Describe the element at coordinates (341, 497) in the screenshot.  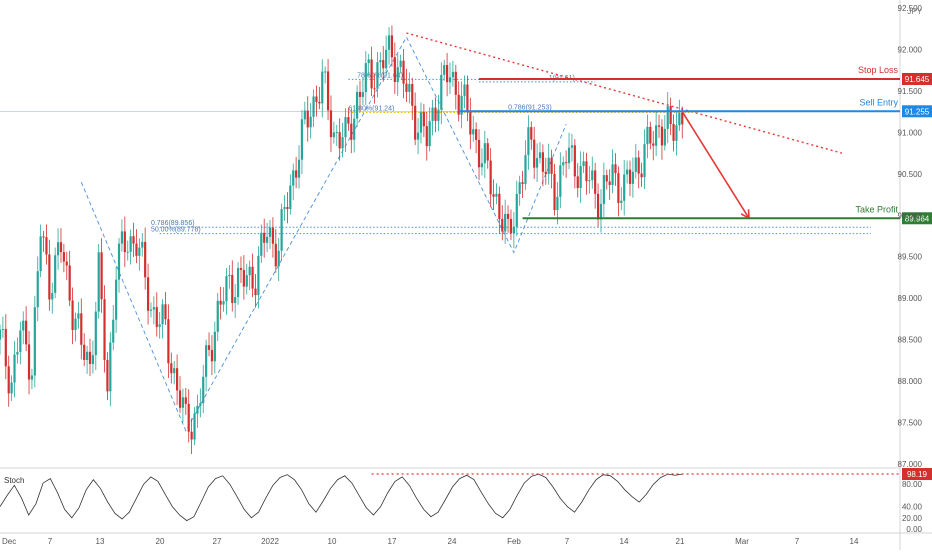
I see `stoch-line` at that location.